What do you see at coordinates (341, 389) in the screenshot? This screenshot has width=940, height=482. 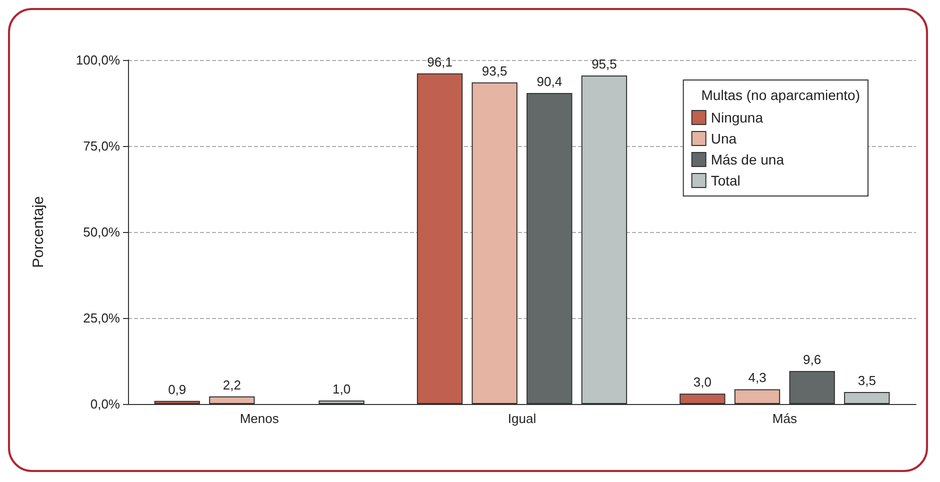 I see `data-label: 1,0` at bounding box center [341, 389].